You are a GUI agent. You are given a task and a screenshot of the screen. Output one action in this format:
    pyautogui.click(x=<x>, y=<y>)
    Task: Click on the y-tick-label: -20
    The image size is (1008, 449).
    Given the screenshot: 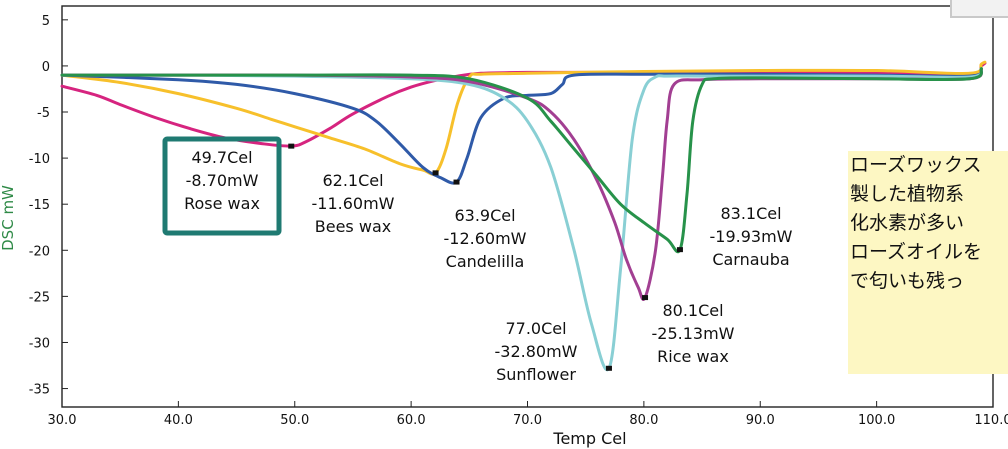 What is the action you would take?
    pyautogui.click(x=39, y=251)
    